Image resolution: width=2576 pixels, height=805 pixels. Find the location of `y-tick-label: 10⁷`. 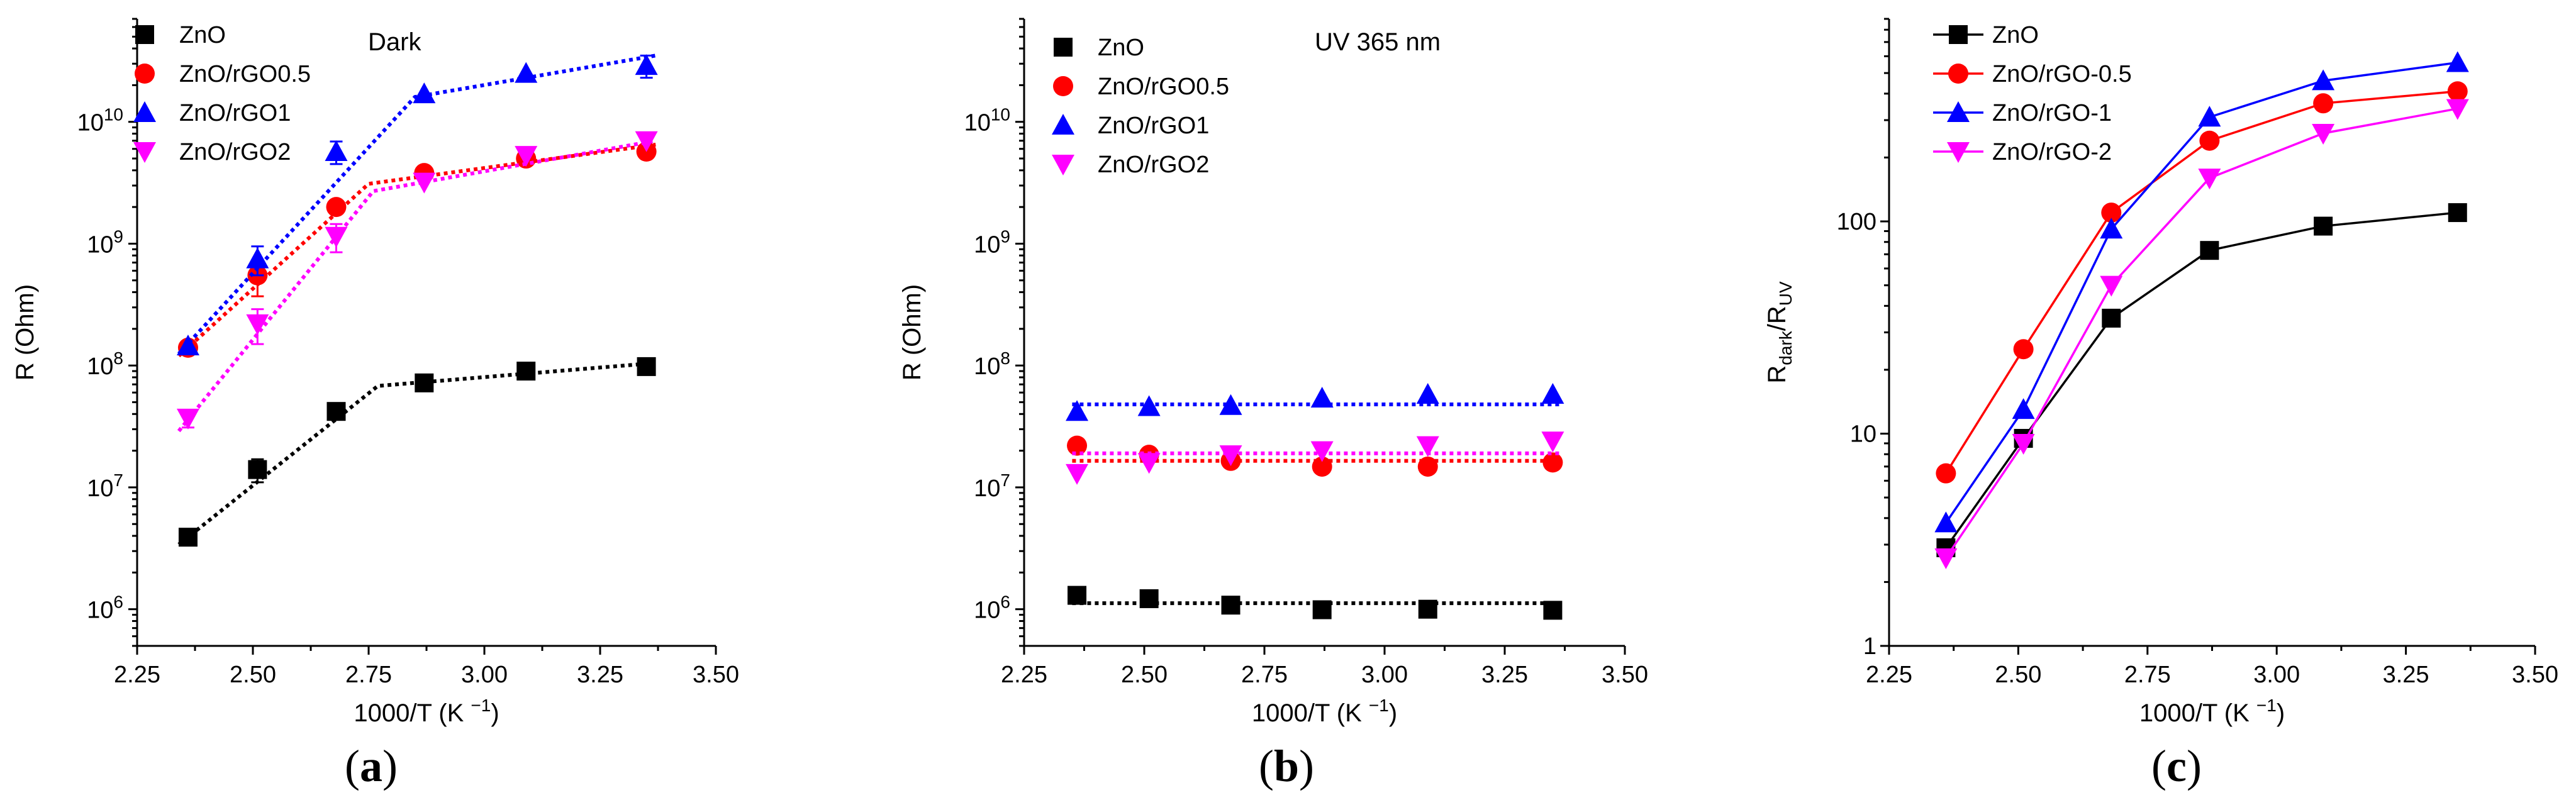

y-tick-label: 10⁷ is located at coordinates (105, 486).